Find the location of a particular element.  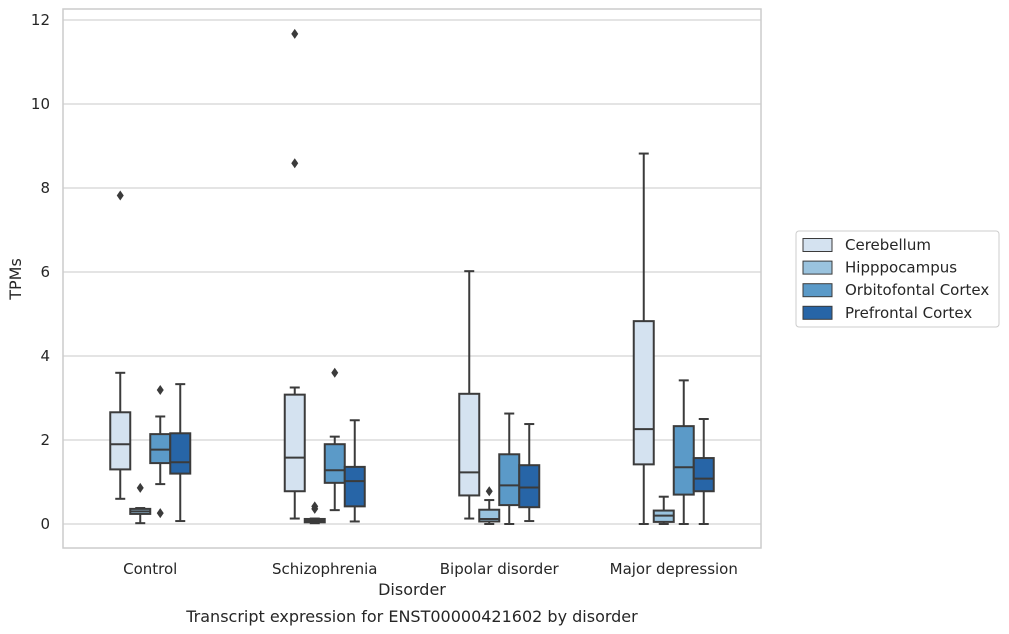

y-tick-label: 12 is located at coordinates (40, 20).